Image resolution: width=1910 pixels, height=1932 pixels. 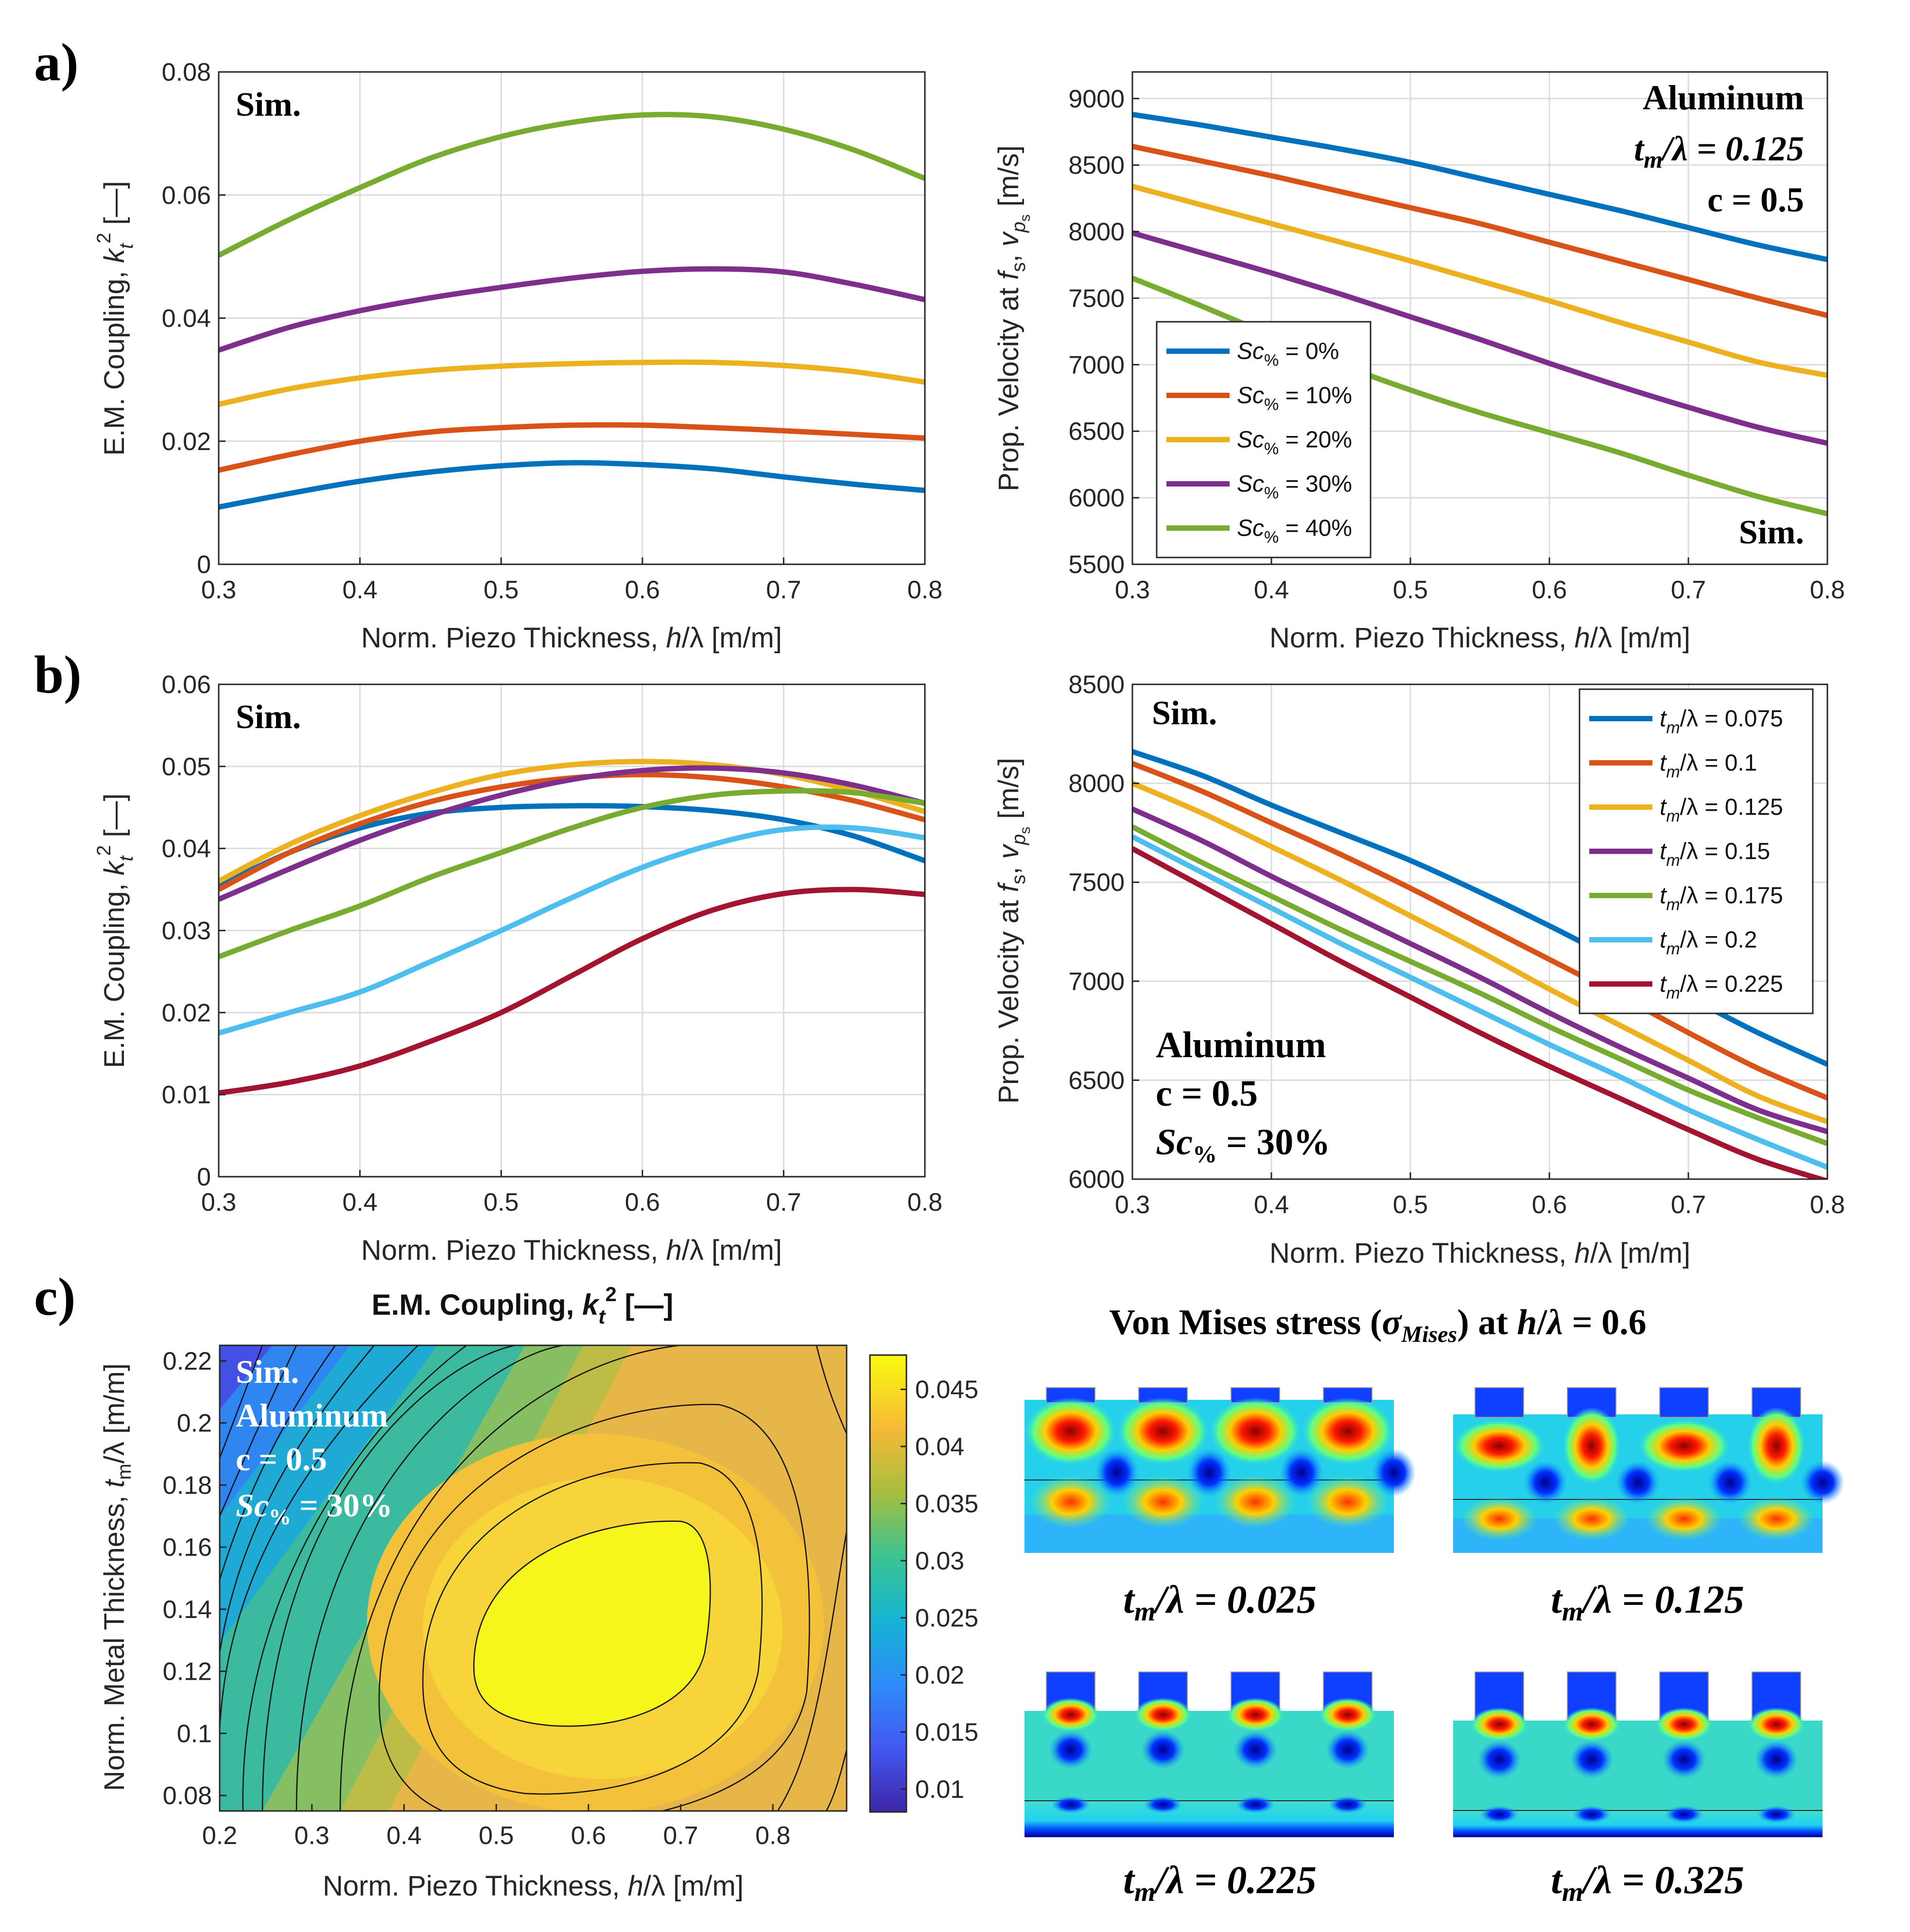 What do you see at coordinates (195, 1734) in the screenshot?
I see `y-tick-label: 0.1` at bounding box center [195, 1734].